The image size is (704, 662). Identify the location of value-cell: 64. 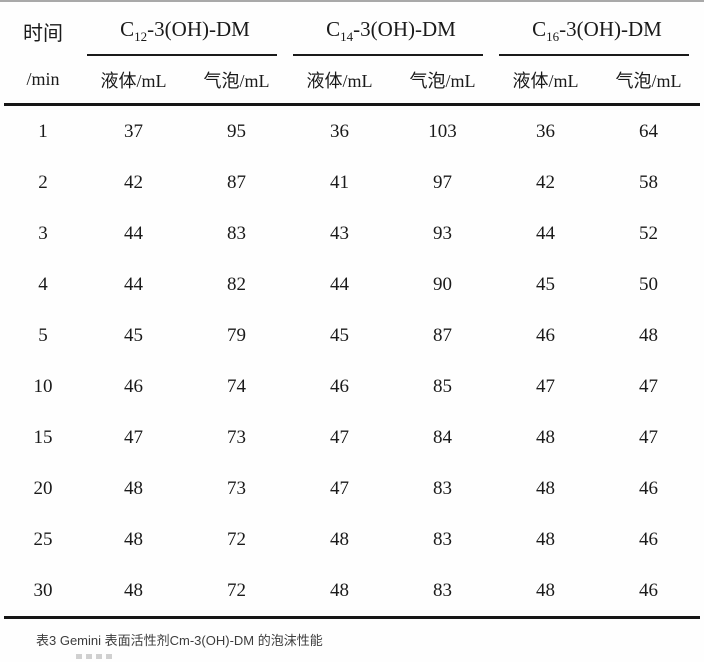
(648, 131).